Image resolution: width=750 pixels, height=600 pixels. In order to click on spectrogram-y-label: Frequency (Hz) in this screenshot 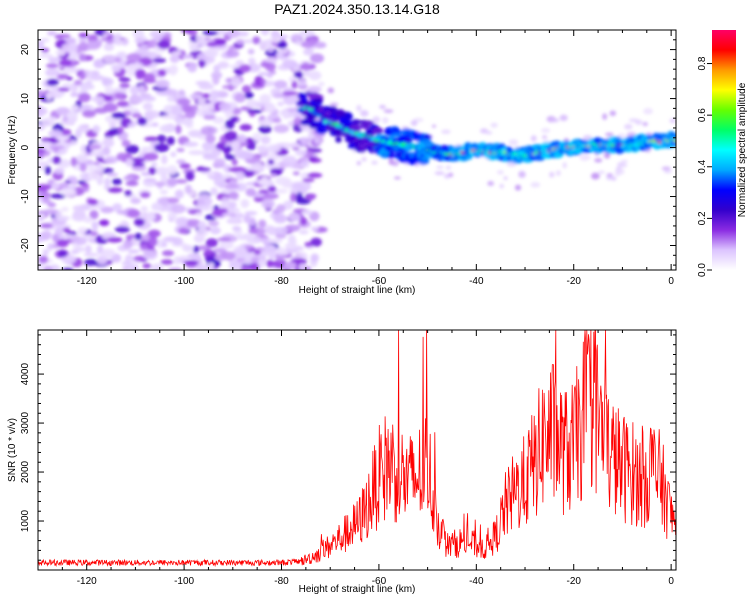, I will do `click(12, 150)`.